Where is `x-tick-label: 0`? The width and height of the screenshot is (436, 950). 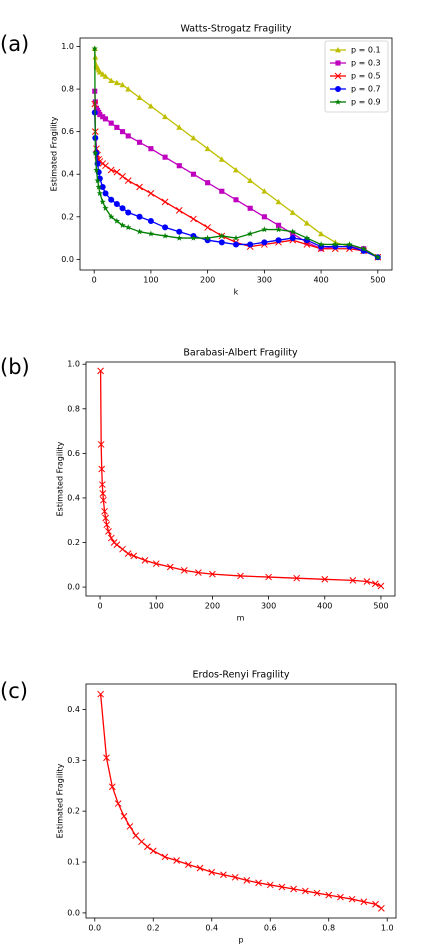 x-tick-label: 0 is located at coordinates (94, 280).